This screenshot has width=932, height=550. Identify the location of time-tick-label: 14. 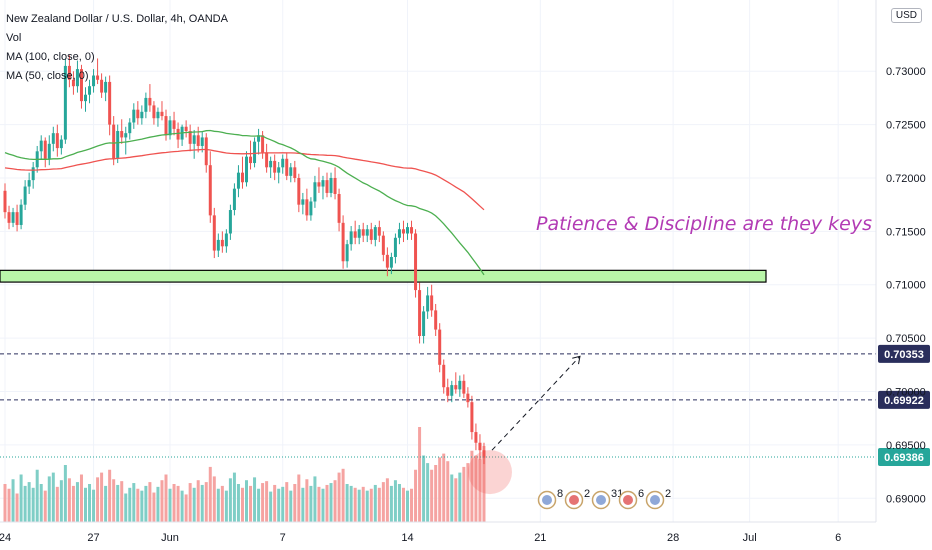
(407, 538).